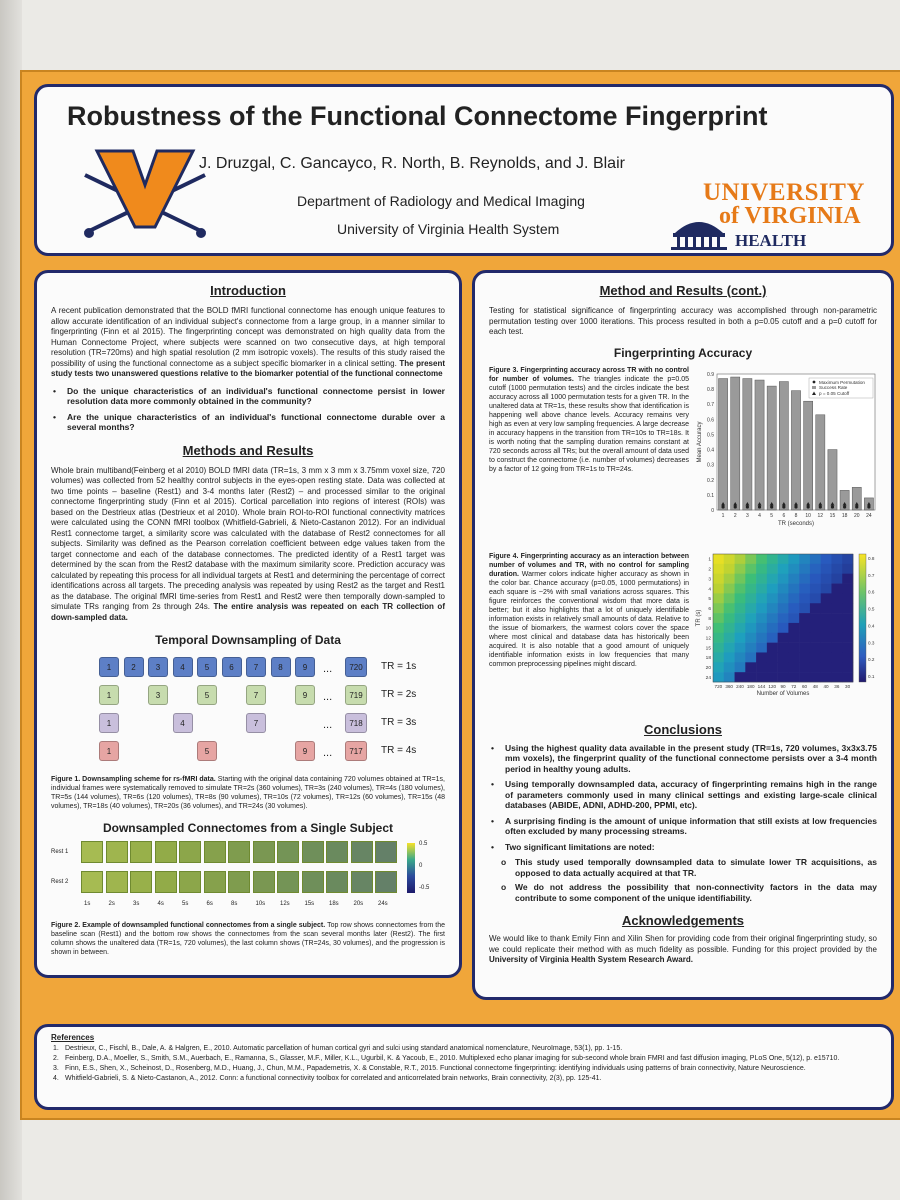 The width and height of the screenshot is (900, 1200). Describe the element at coordinates (133, 667) in the screenshot. I see `frame-box: 2` at that location.